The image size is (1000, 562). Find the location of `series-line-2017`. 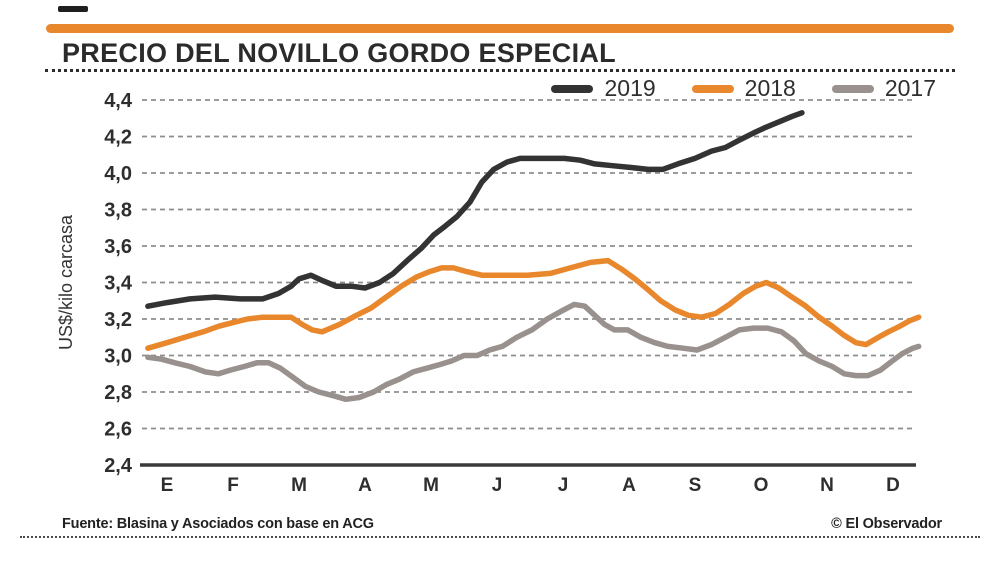

series-line-2017 is located at coordinates (533, 352).